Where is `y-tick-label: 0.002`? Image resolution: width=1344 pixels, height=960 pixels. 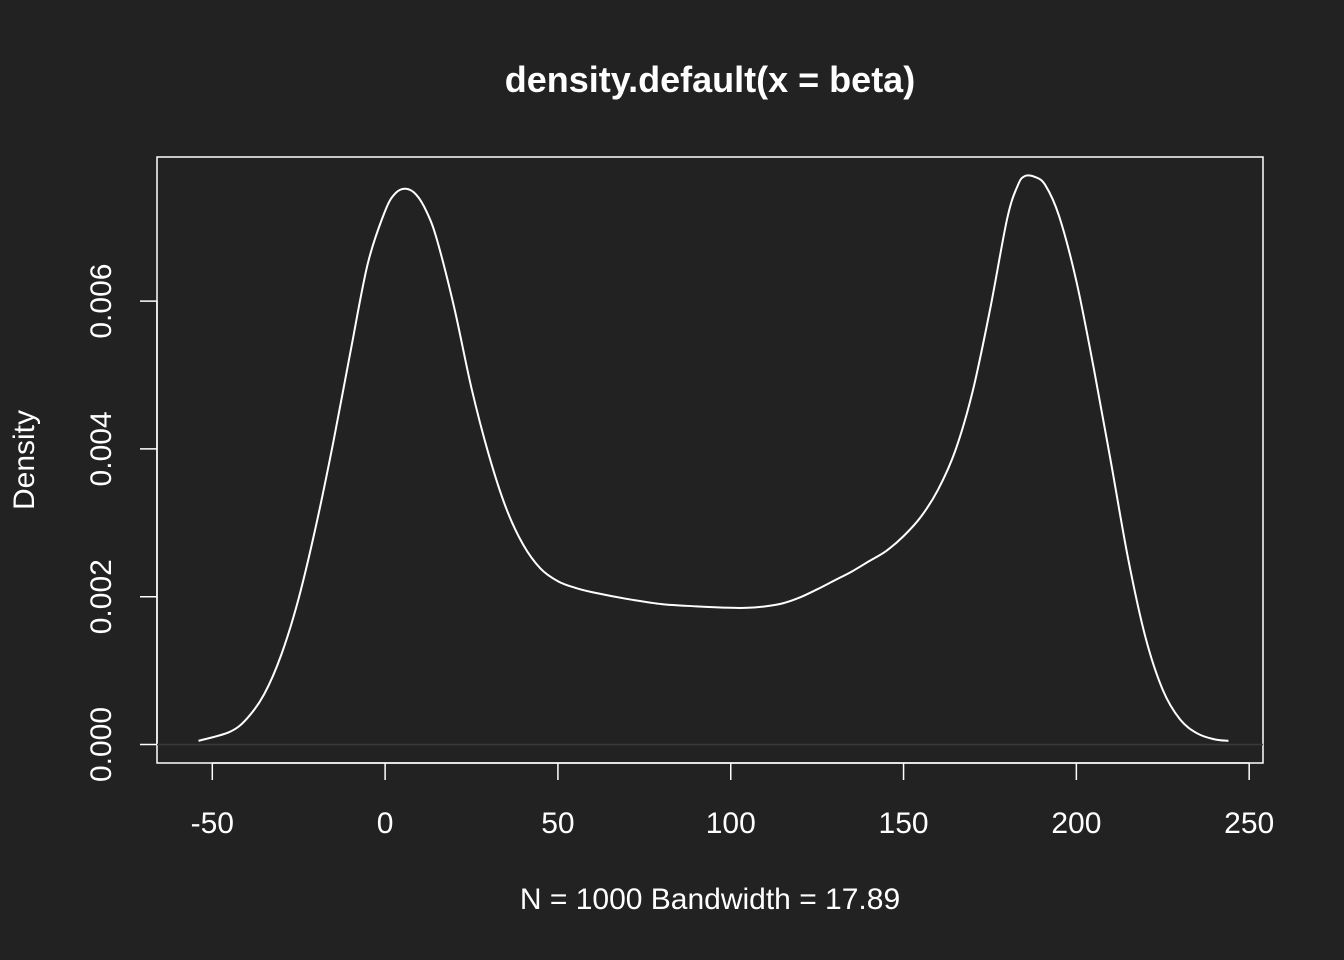
y-tick-label: 0.002 is located at coordinates (101, 596).